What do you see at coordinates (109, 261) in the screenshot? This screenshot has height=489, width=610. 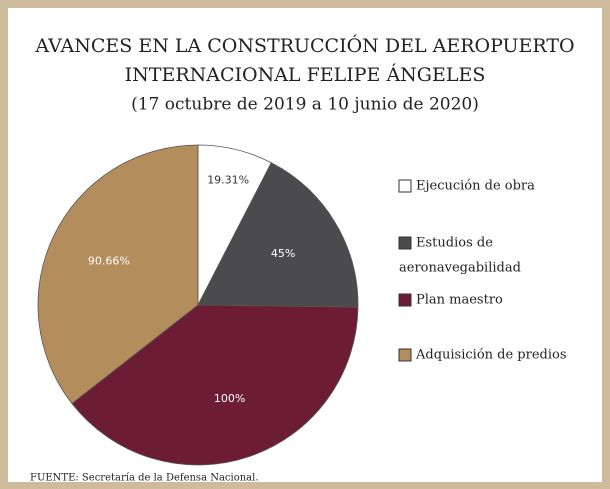 I see `data-label: 90.66%` at bounding box center [109, 261].